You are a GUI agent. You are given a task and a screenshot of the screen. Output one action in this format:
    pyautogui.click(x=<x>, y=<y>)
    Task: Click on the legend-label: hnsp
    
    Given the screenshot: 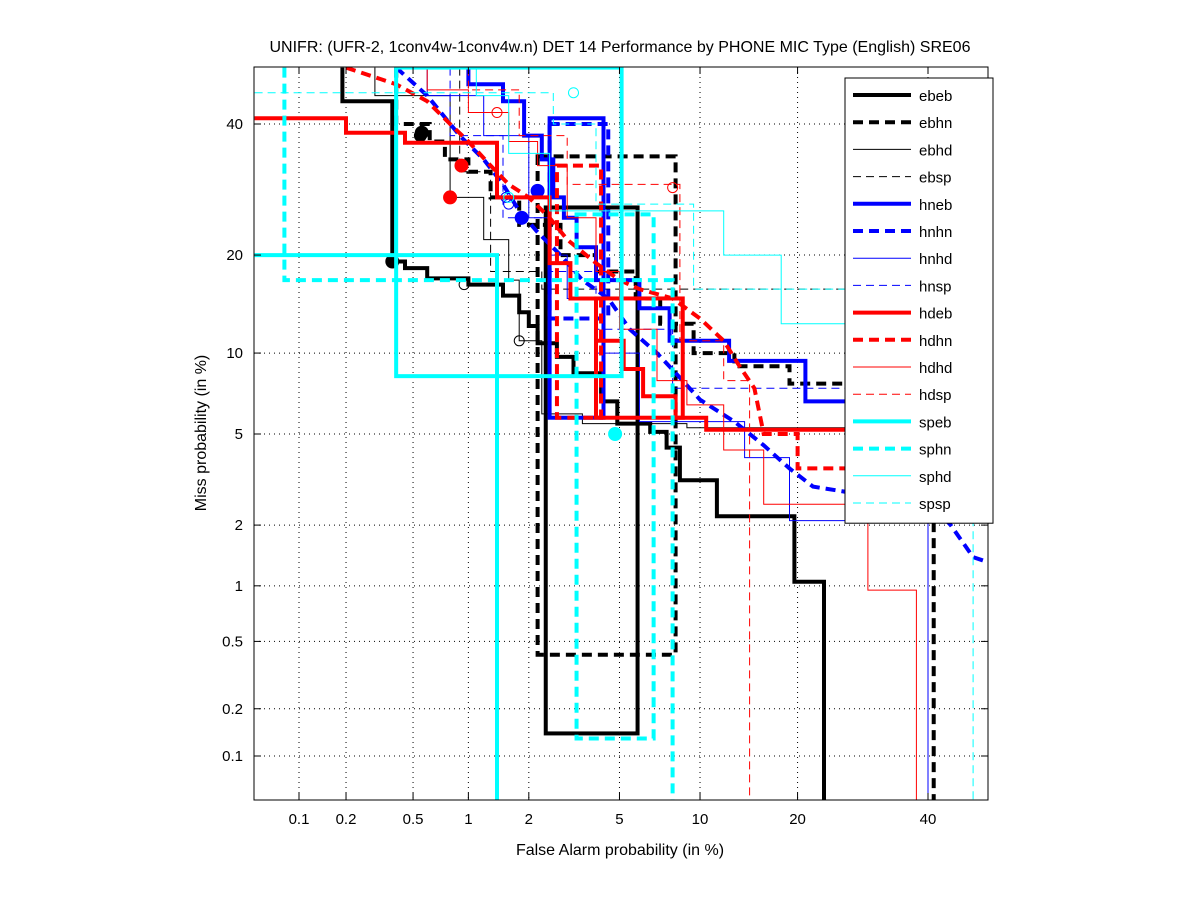 What is the action you would take?
    pyautogui.click(x=935, y=286)
    